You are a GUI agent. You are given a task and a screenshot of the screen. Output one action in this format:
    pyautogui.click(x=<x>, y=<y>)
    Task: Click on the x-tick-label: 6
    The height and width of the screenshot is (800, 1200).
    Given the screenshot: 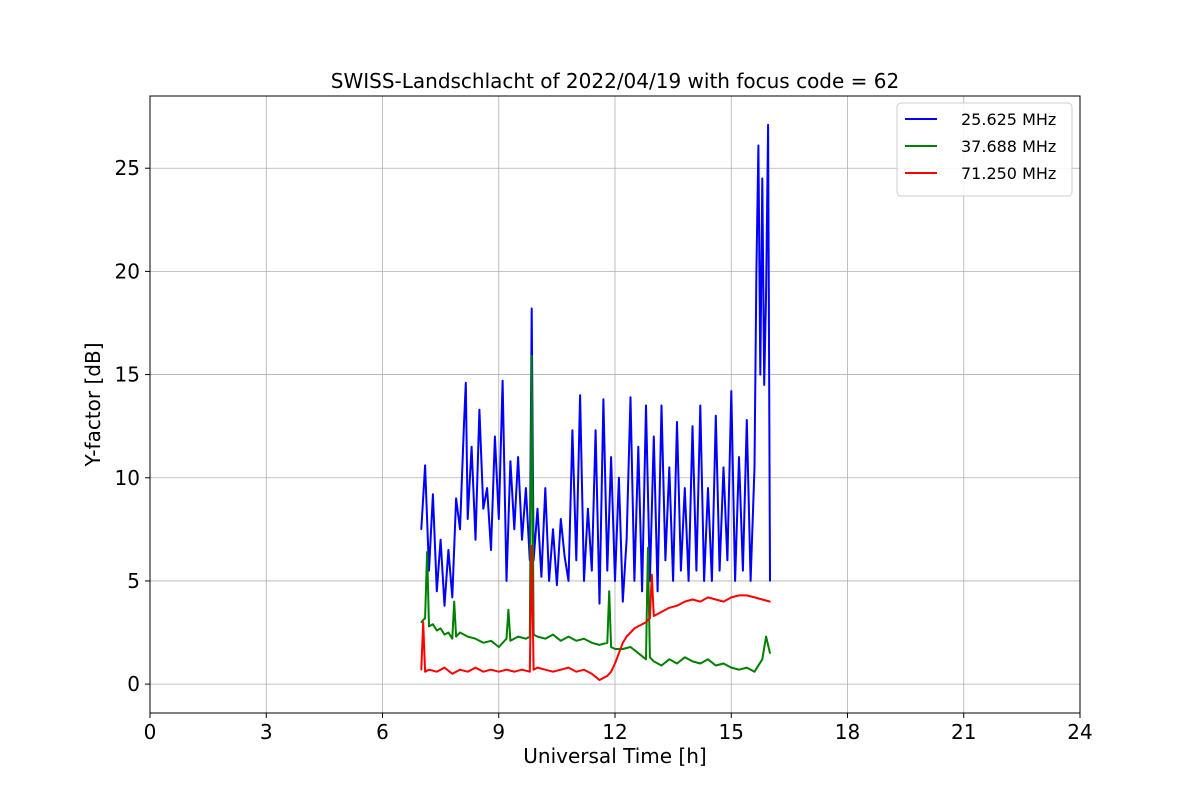 What is the action you would take?
    pyautogui.click(x=382, y=732)
    